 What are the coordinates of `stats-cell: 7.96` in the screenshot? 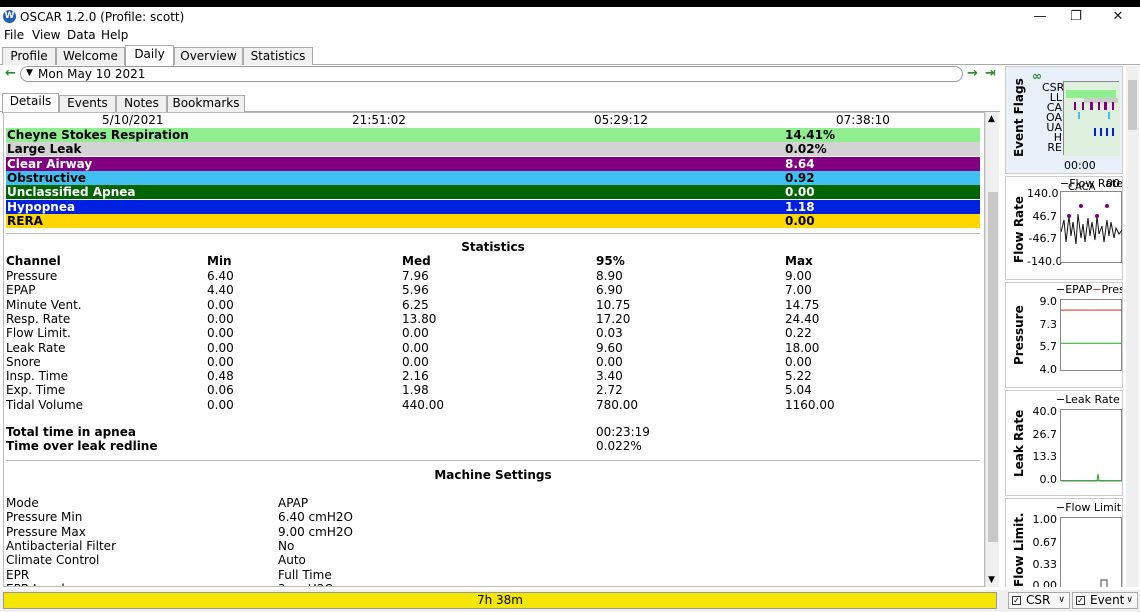 It's located at (415, 276).